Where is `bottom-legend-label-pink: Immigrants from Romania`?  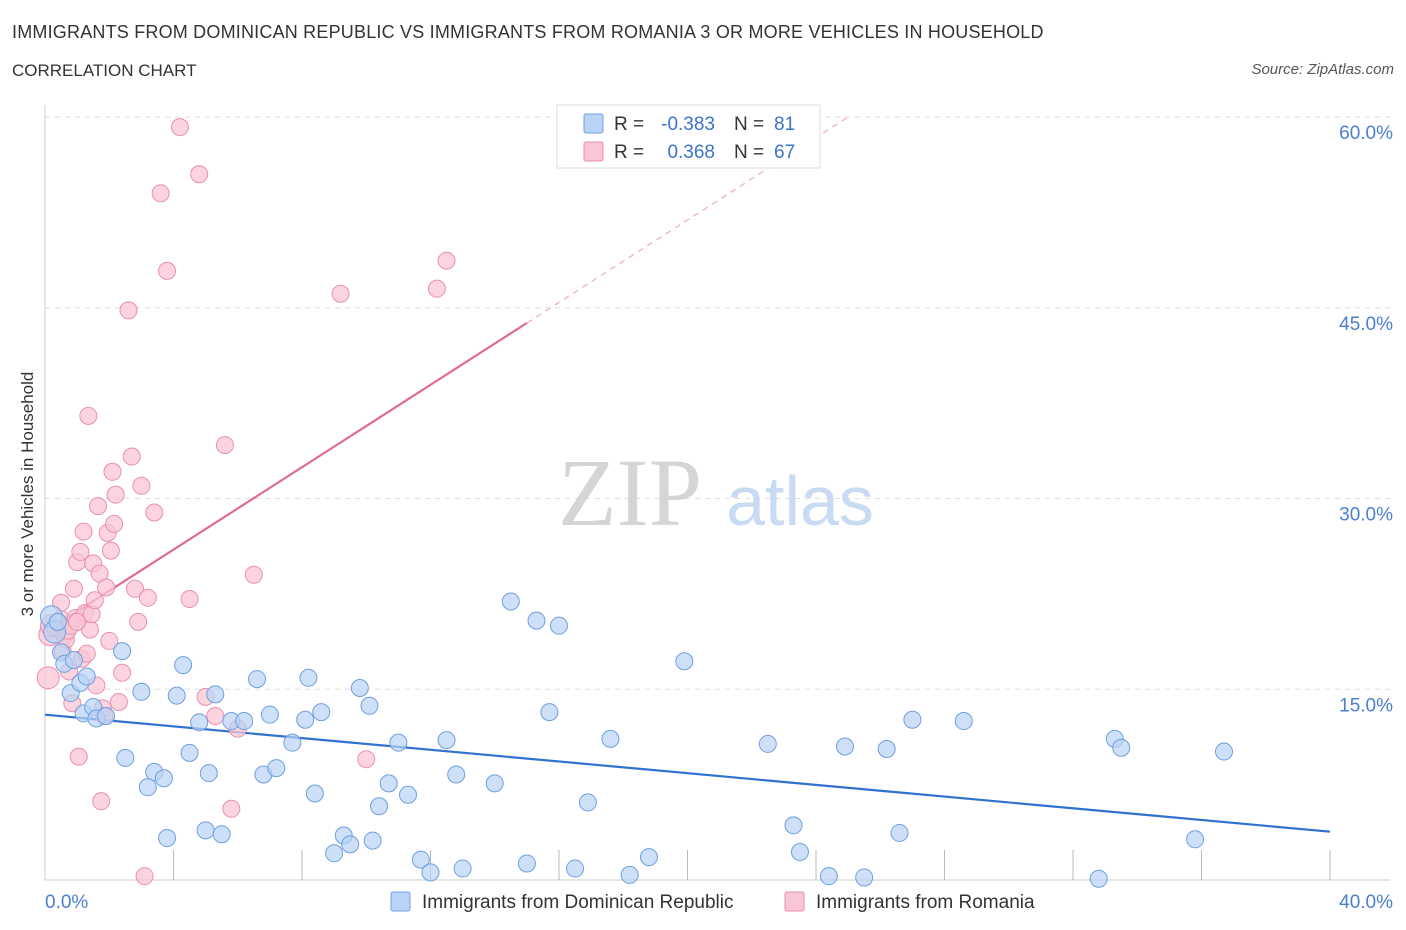 bottom-legend-label-pink: Immigrants from Romania is located at coordinates (925, 902).